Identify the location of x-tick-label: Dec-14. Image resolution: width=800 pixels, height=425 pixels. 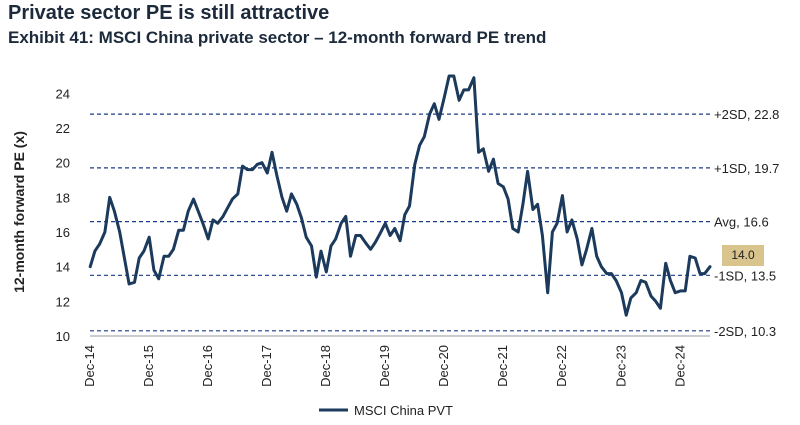
(89, 366).